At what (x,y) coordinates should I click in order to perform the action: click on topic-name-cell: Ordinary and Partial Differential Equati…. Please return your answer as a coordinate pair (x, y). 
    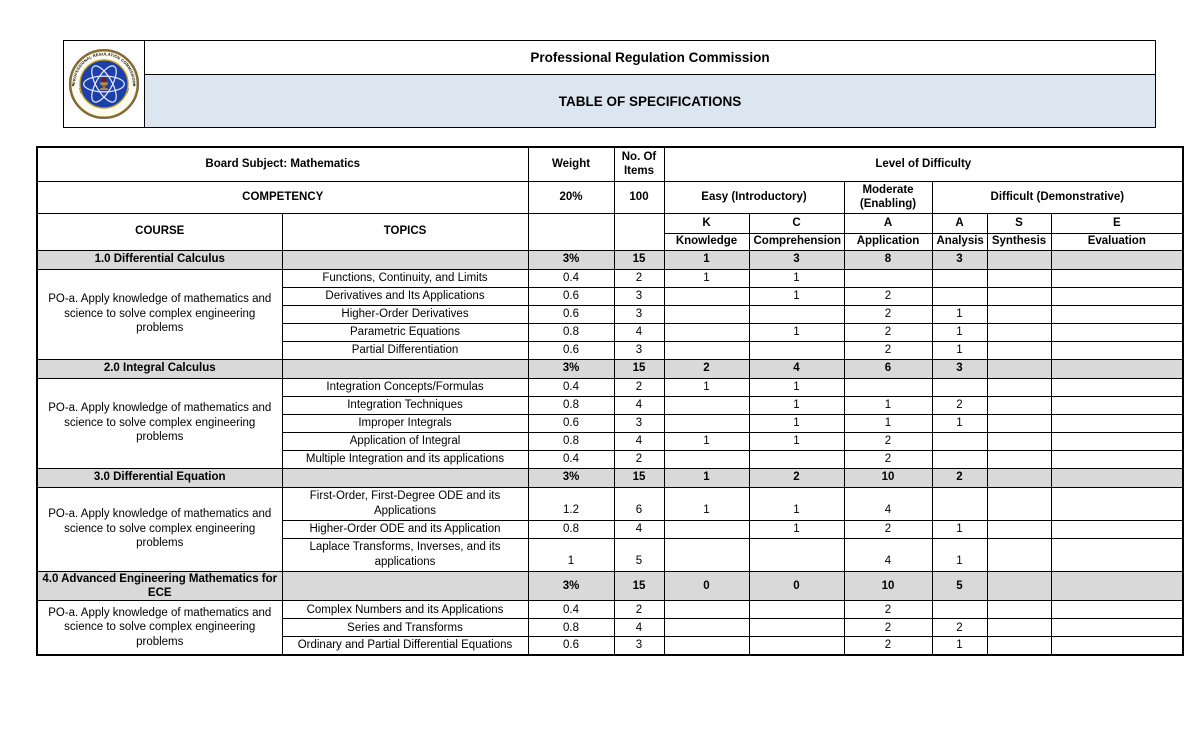
    Looking at the image, I should click on (405, 646).